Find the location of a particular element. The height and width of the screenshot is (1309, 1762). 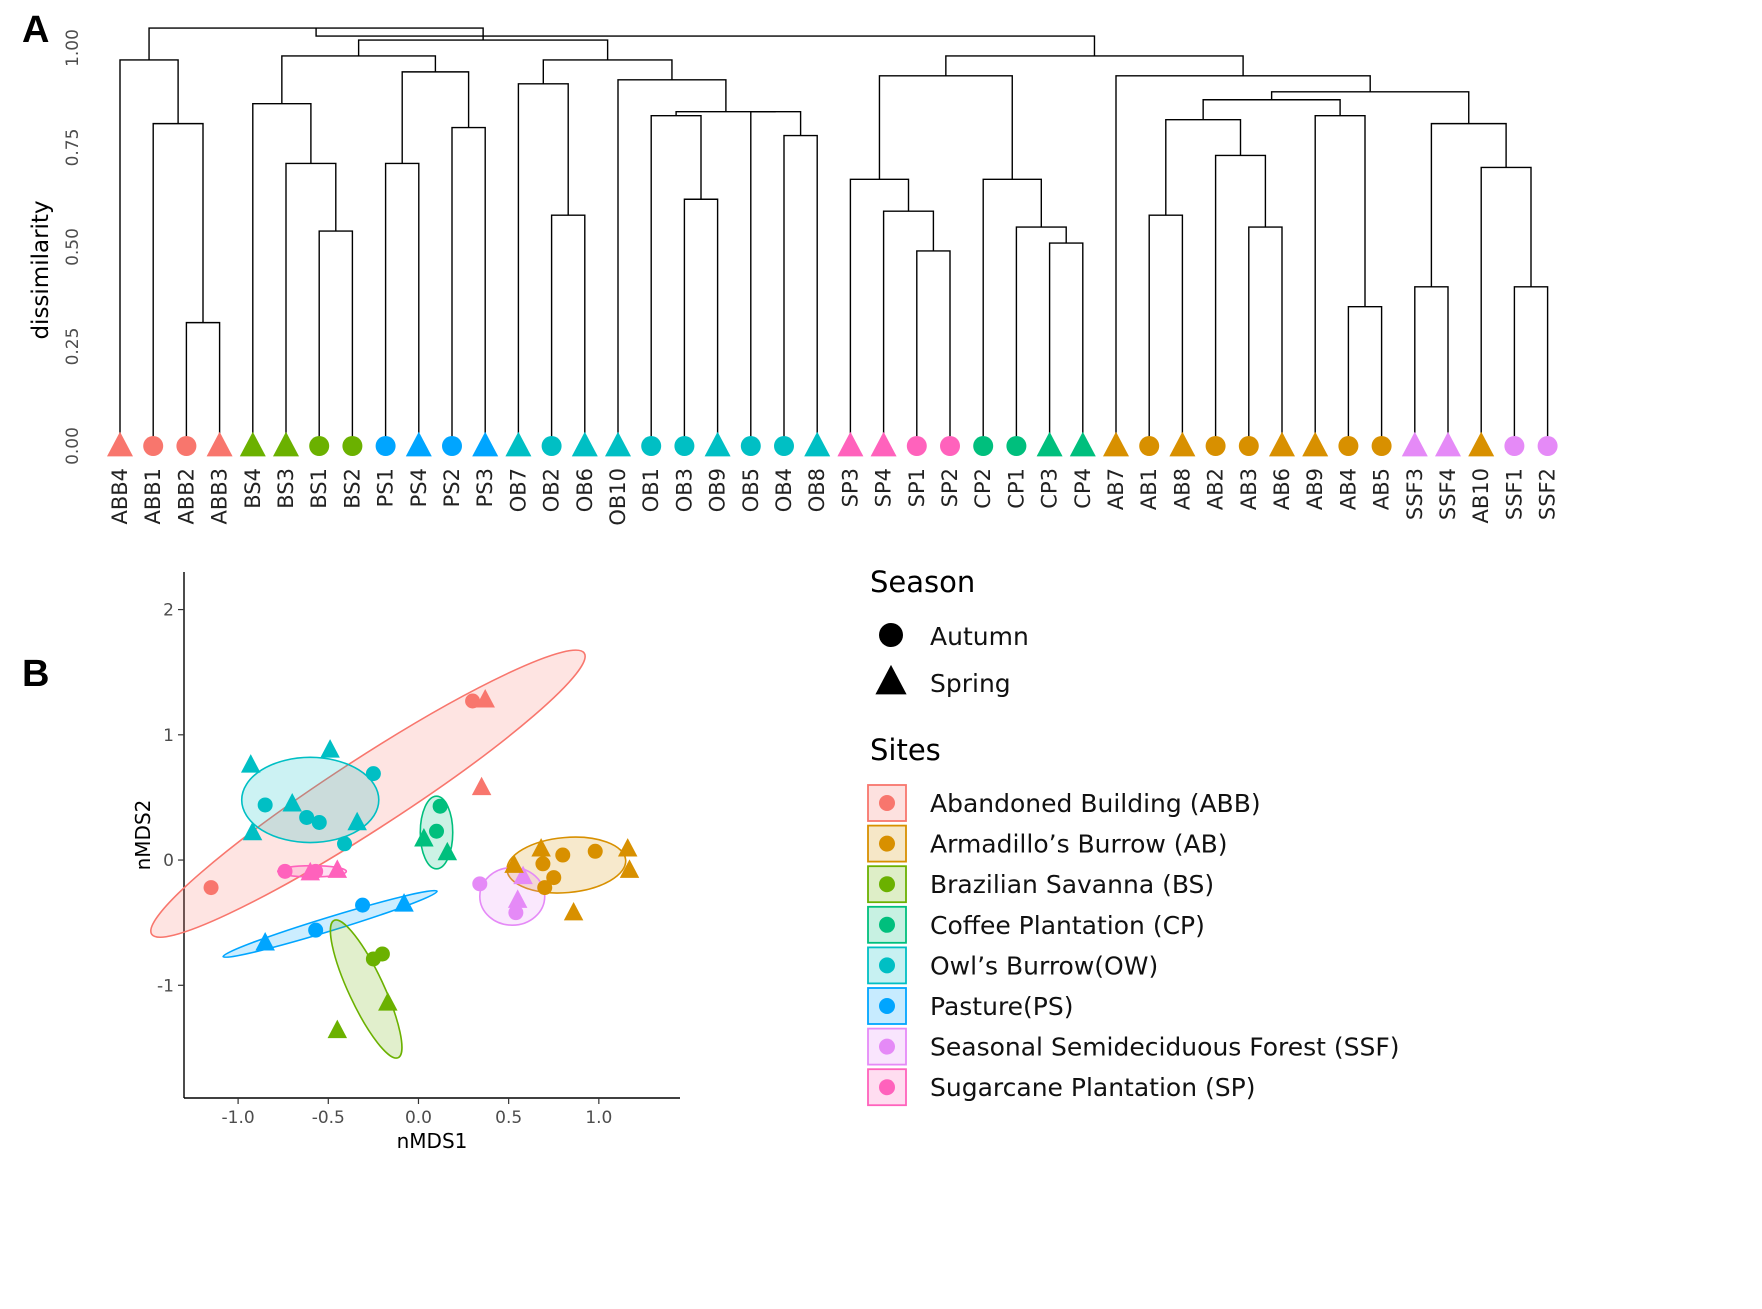

dendrogram-leaf-label-ob8: OB8 is located at coordinates (817, 490).